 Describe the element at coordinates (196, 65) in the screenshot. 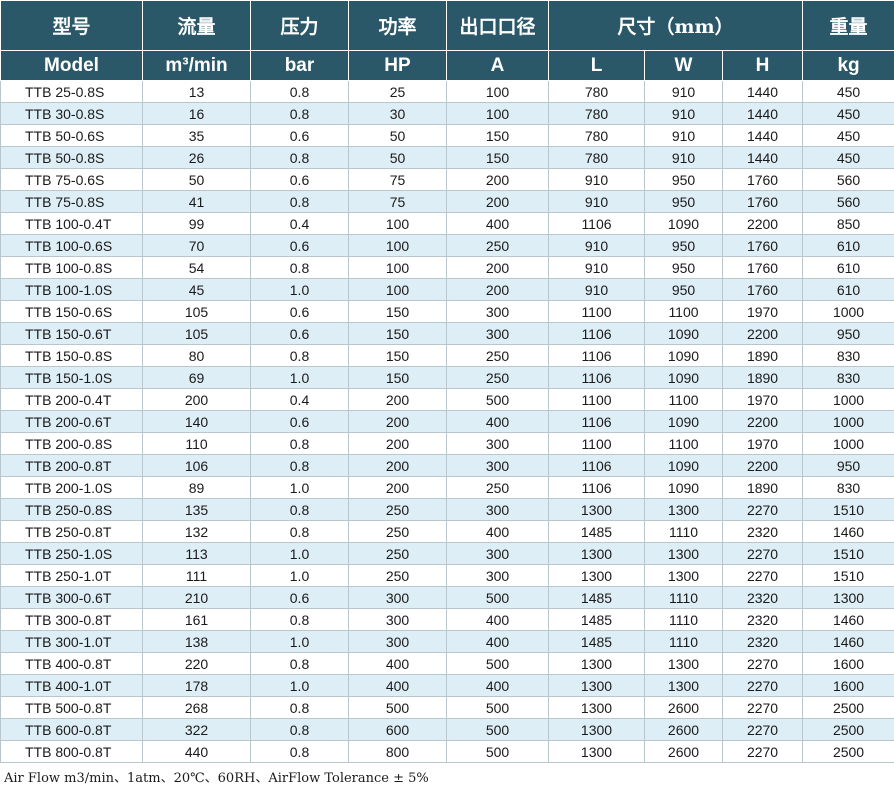

I see `header-flow-unit: m³/min` at that location.